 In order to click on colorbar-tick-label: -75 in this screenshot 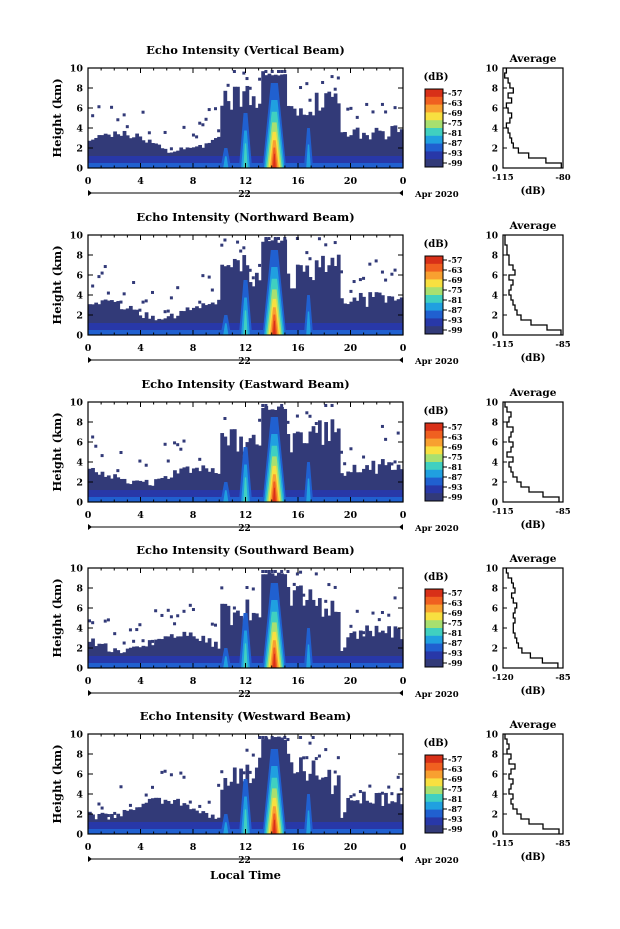, I will do `click(455, 457)`.